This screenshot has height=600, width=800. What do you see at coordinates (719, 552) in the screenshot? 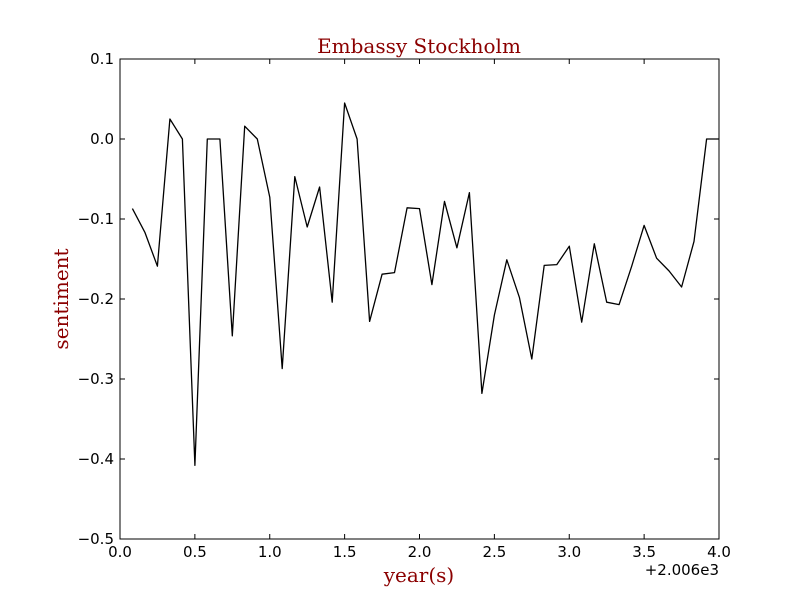
I see `x-tick-label: 4.0` at bounding box center [719, 552].